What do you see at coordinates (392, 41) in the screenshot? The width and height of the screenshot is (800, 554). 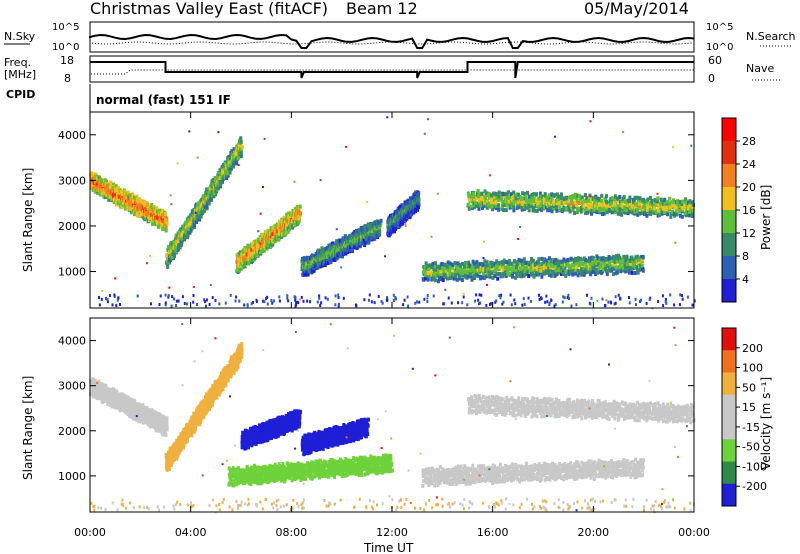 I see `nsky-trace` at bounding box center [392, 41].